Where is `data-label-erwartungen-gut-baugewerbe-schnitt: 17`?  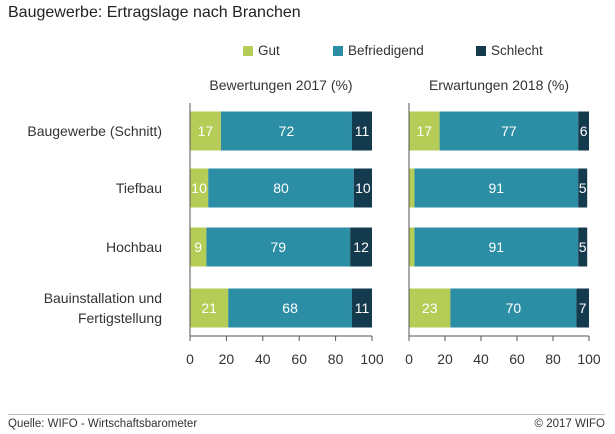
data-label-erwartungen-gut-baugewerbe-schnitt: 17 is located at coordinates (425, 131).